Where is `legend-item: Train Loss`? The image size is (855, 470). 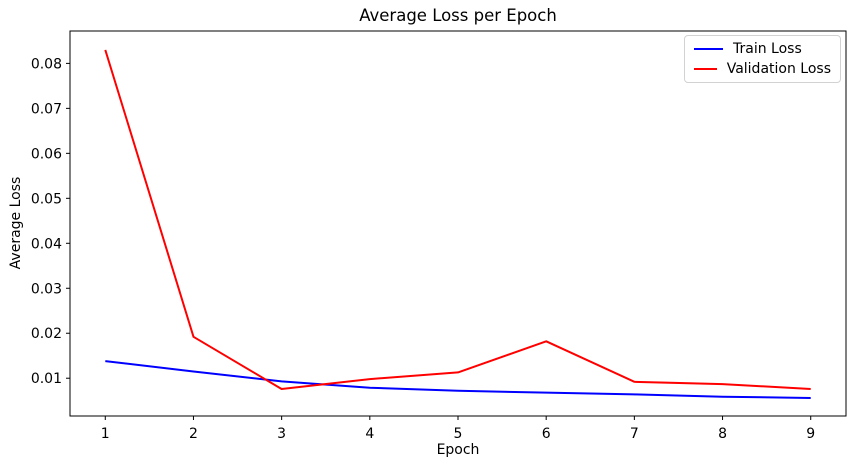 legend-item: Train Loss is located at coordinates (762, 49).